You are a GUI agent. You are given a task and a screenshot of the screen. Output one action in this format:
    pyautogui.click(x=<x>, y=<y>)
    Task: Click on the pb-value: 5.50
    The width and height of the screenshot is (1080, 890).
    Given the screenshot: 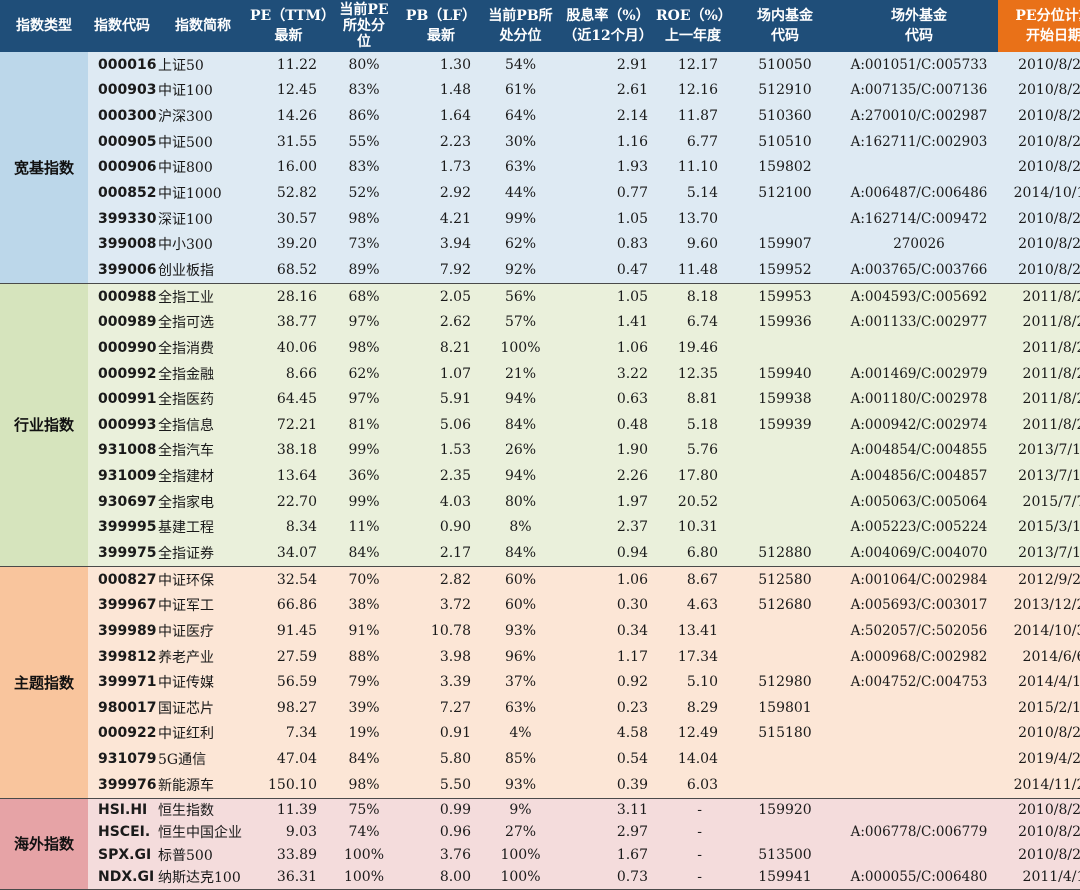 What is the action you would take?
    pyautogui.click(x=441, y=785)
    